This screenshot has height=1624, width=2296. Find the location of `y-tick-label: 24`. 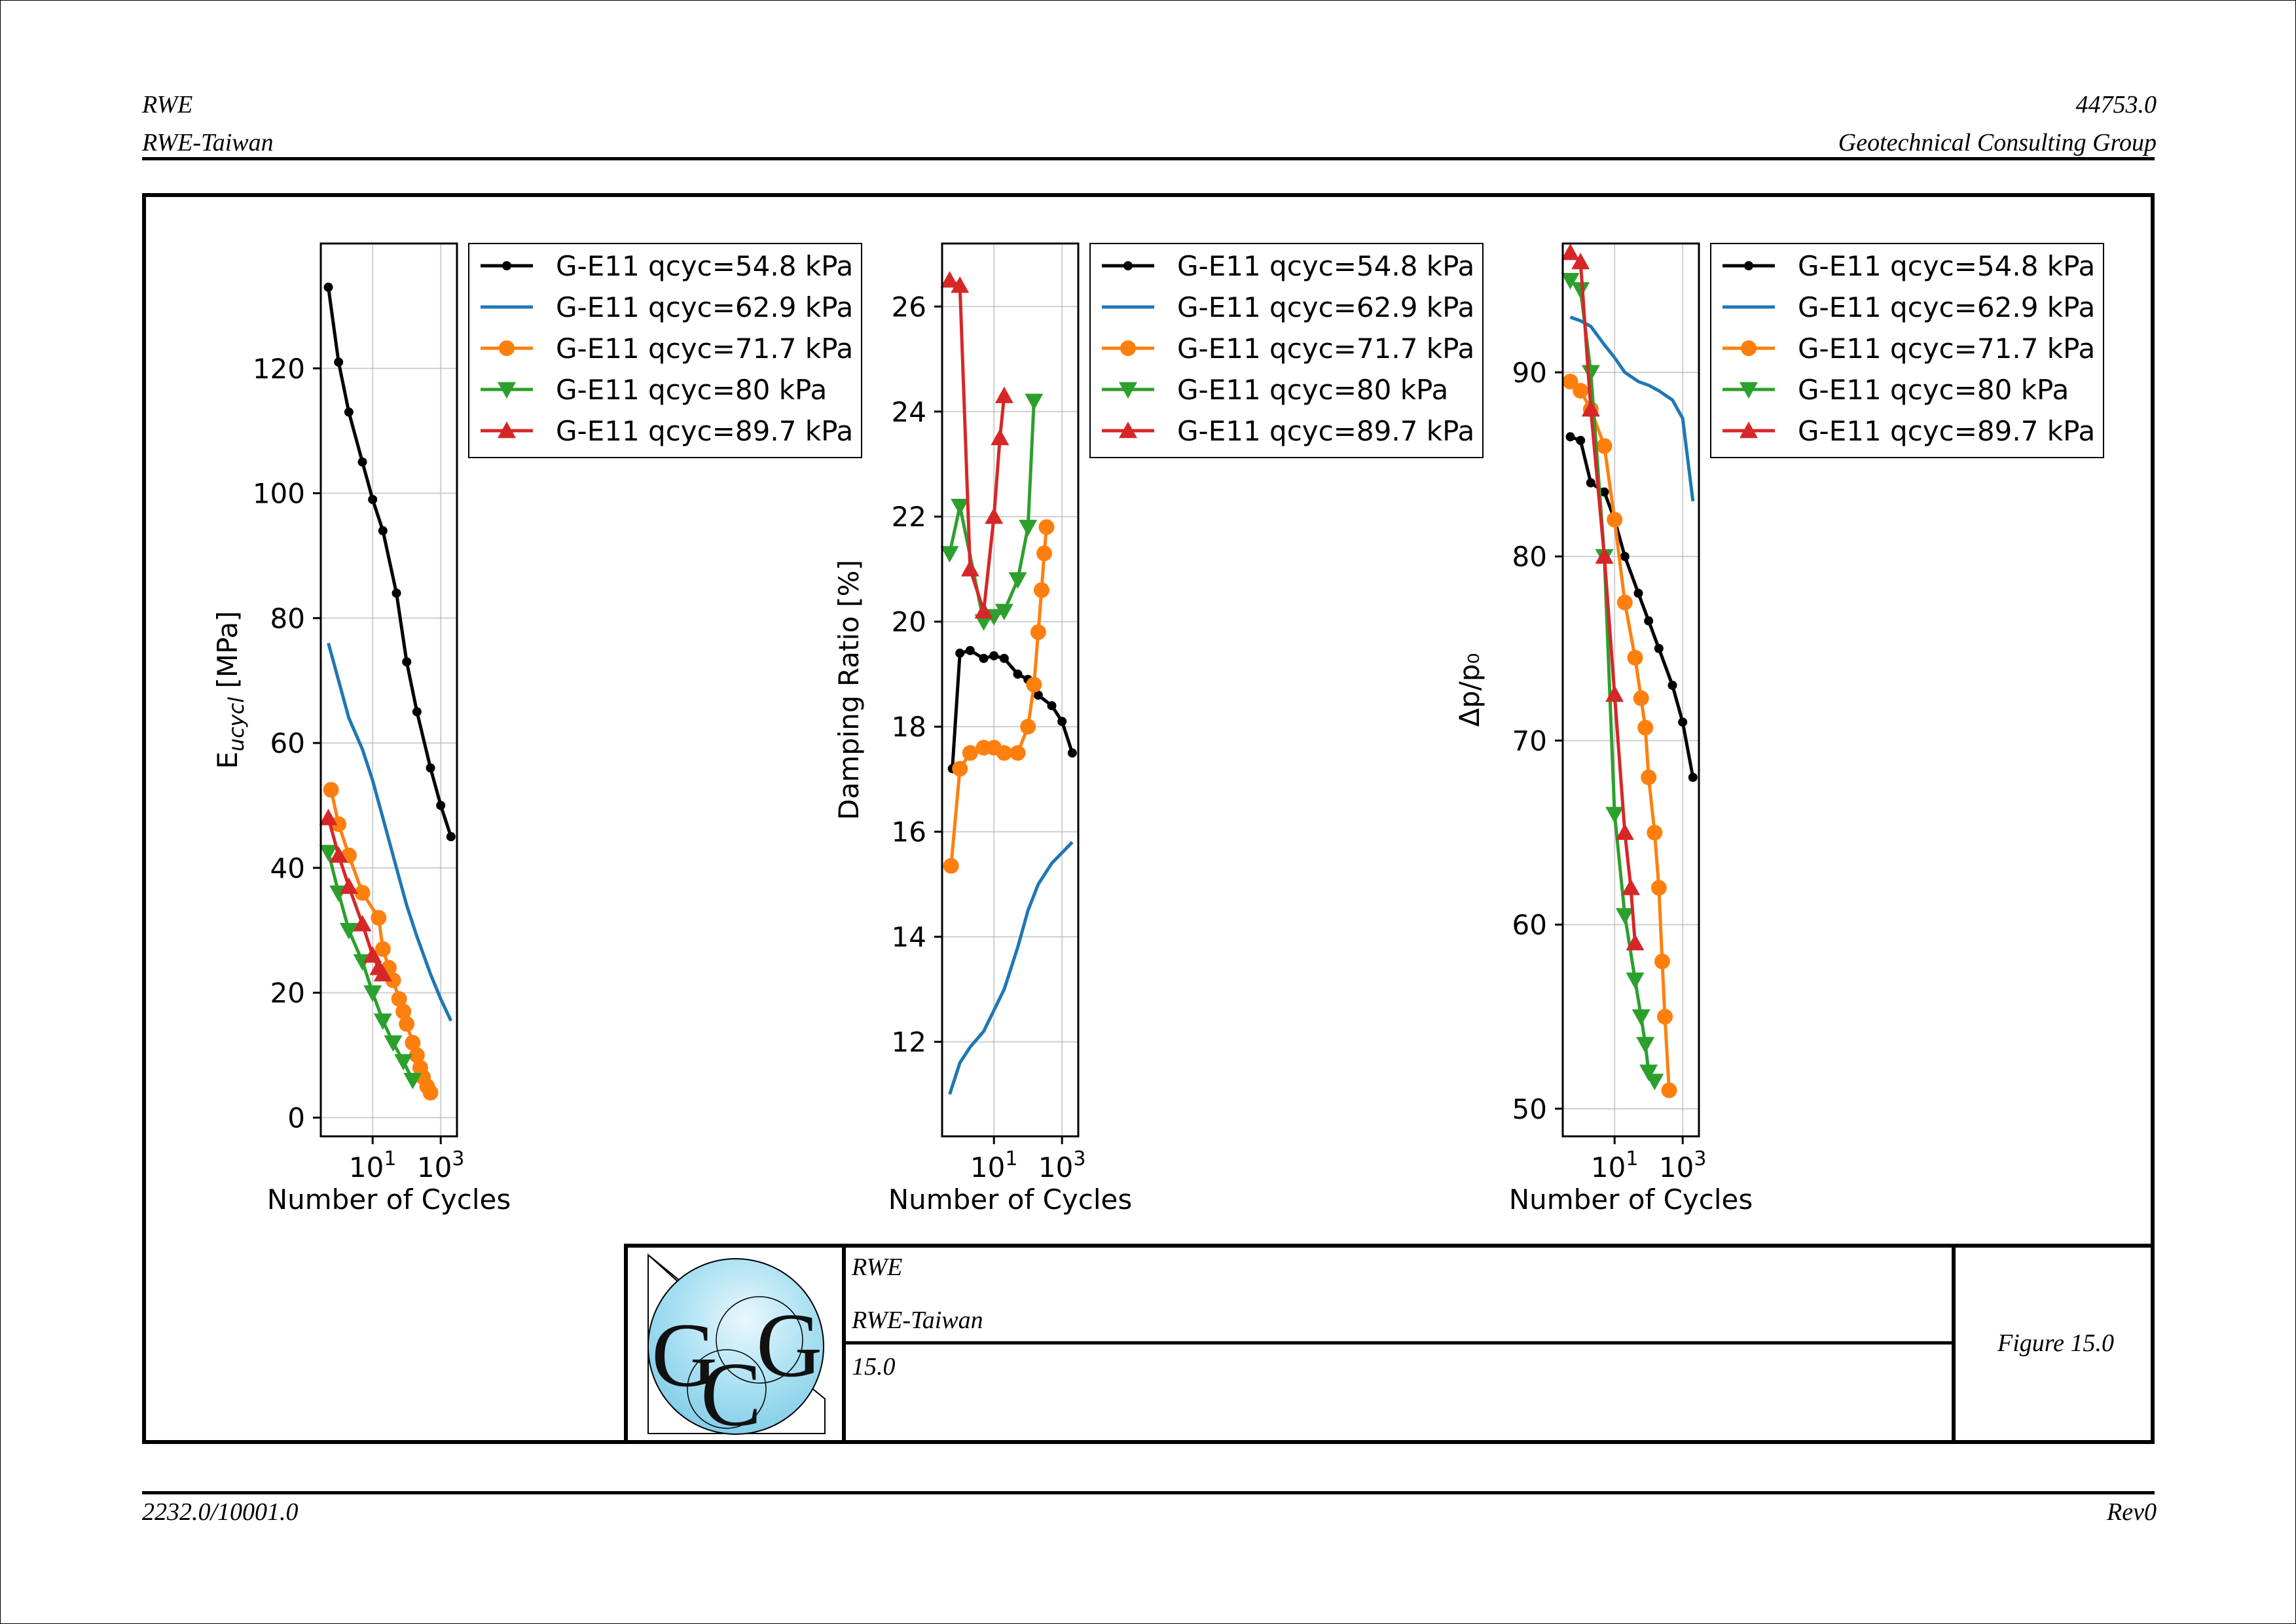

y-tick-label: 24 is located at coordinates (909, 412).